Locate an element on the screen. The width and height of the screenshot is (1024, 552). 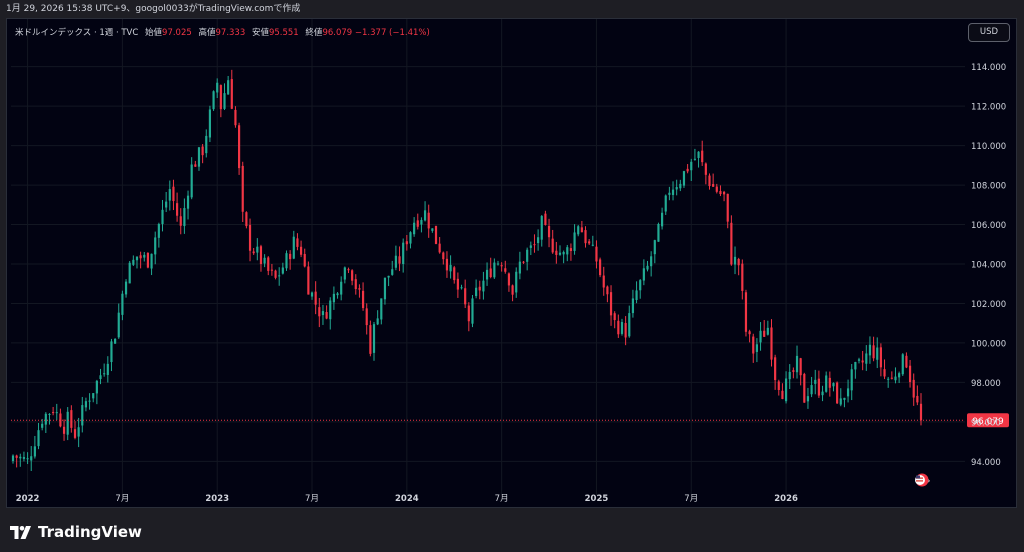
us-flag-icon: › is located at coordinates (923, 480).